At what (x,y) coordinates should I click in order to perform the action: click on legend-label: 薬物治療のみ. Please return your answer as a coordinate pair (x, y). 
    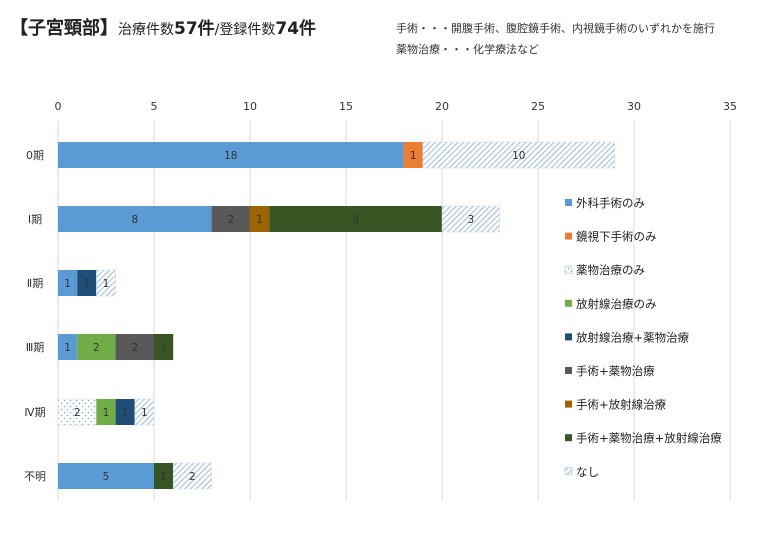
    Looking at the image, I should click on (610, 270).